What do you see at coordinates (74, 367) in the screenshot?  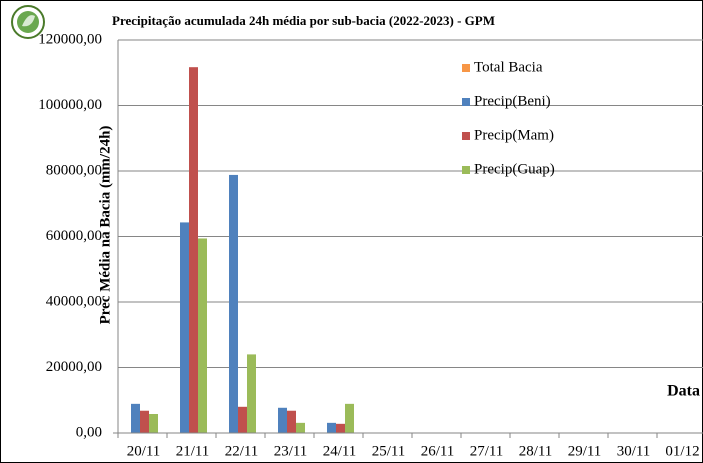 I see `y-tick-label: 20000,00` at bounding box center [74, 367].